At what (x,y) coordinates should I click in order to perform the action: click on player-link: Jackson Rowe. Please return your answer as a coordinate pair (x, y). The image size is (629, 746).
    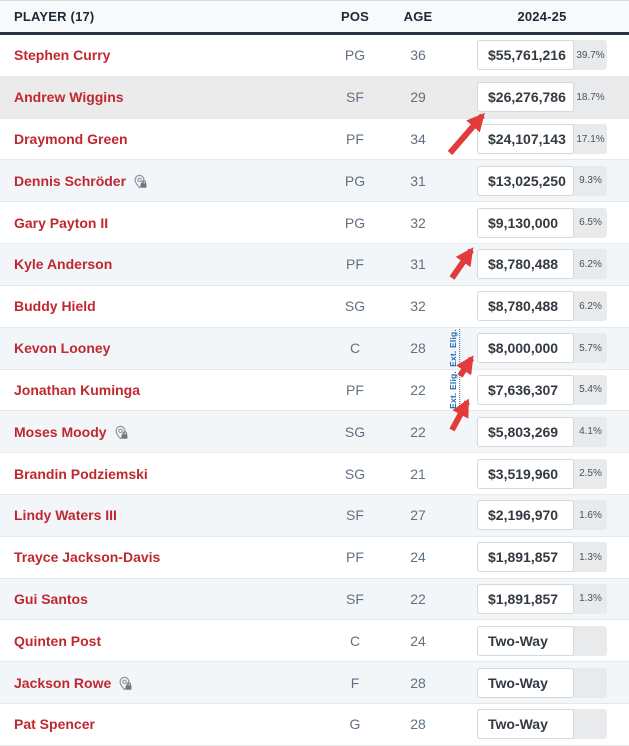
    Looking at the image, I should click on (63, 682).